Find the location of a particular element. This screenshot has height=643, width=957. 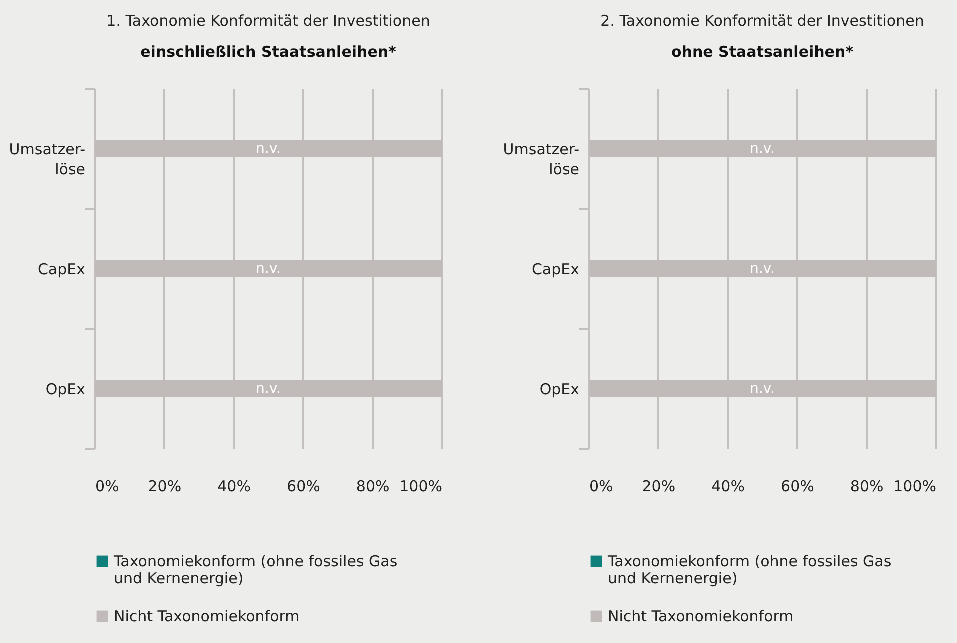

chart-subtitle: einschließlich Staatsanleihen* is located at coordinates (268, 52).